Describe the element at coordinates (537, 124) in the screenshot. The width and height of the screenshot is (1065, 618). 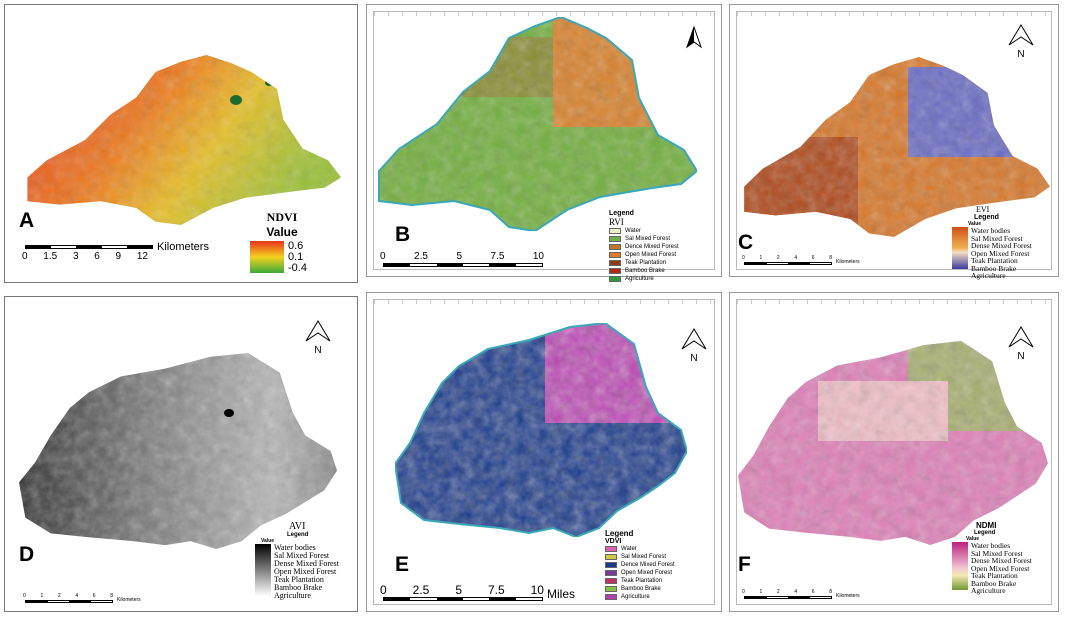
I see `rvi-map` at that location.